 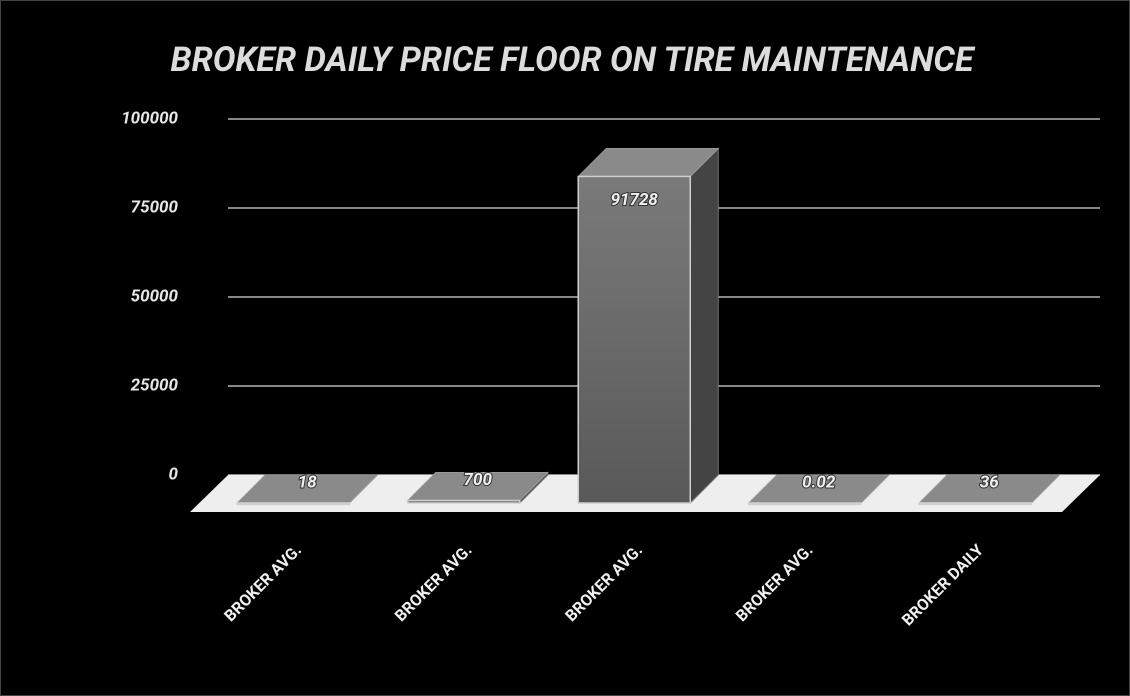 What do you see at coordinates (155, 296) in the screenshot?
I see `y-tick-label: 50000` at bounding box center [155, 296].